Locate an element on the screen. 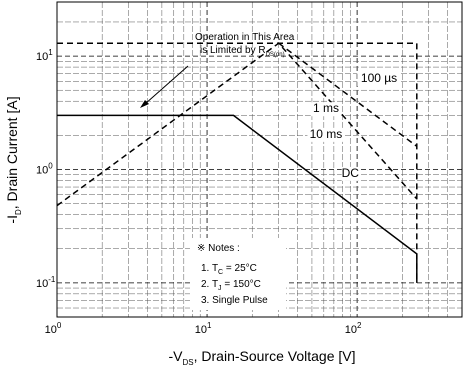 This screenshot has width=465, height=374. annotation-operation-line1: Operation in This Area is located at coordinates (245, 37).